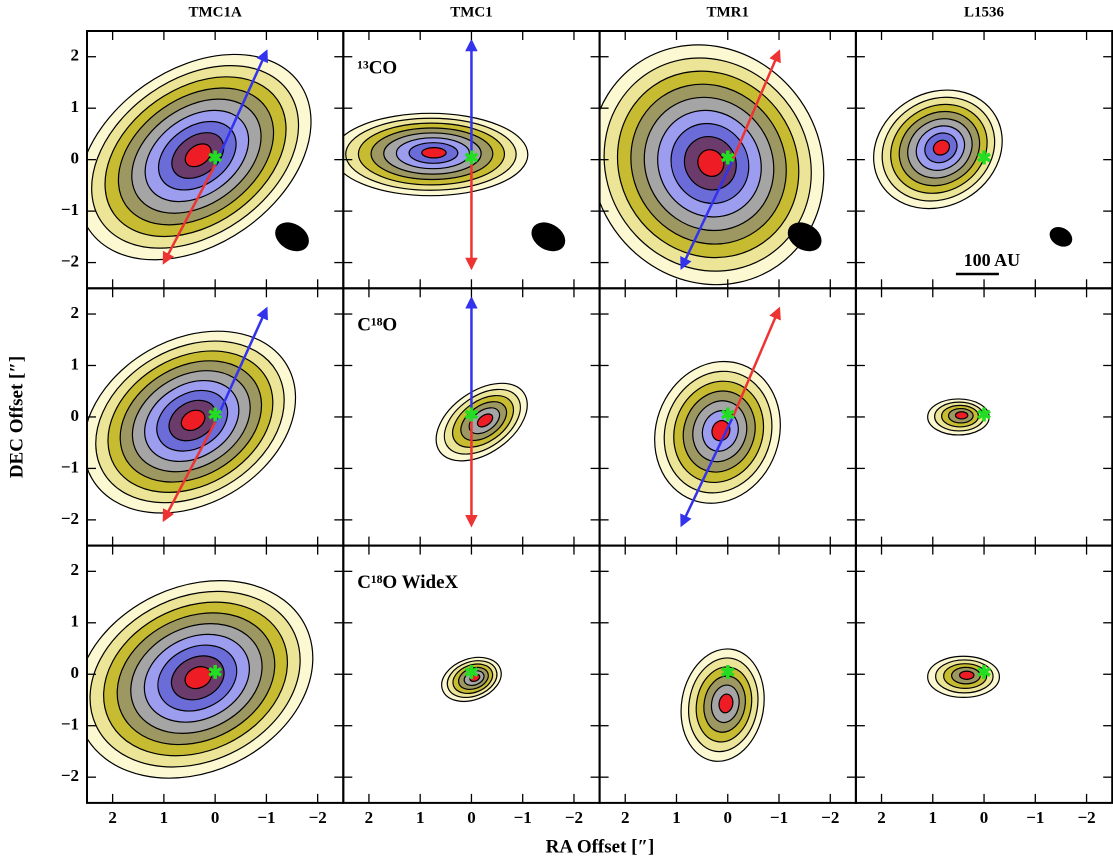 Image resolution: width=1113 pixels, height=860 pixels. Describe the element at coordinates (407, 582) in the screenshot. I see `panel-label: C¹⁸O WideX` at that location.